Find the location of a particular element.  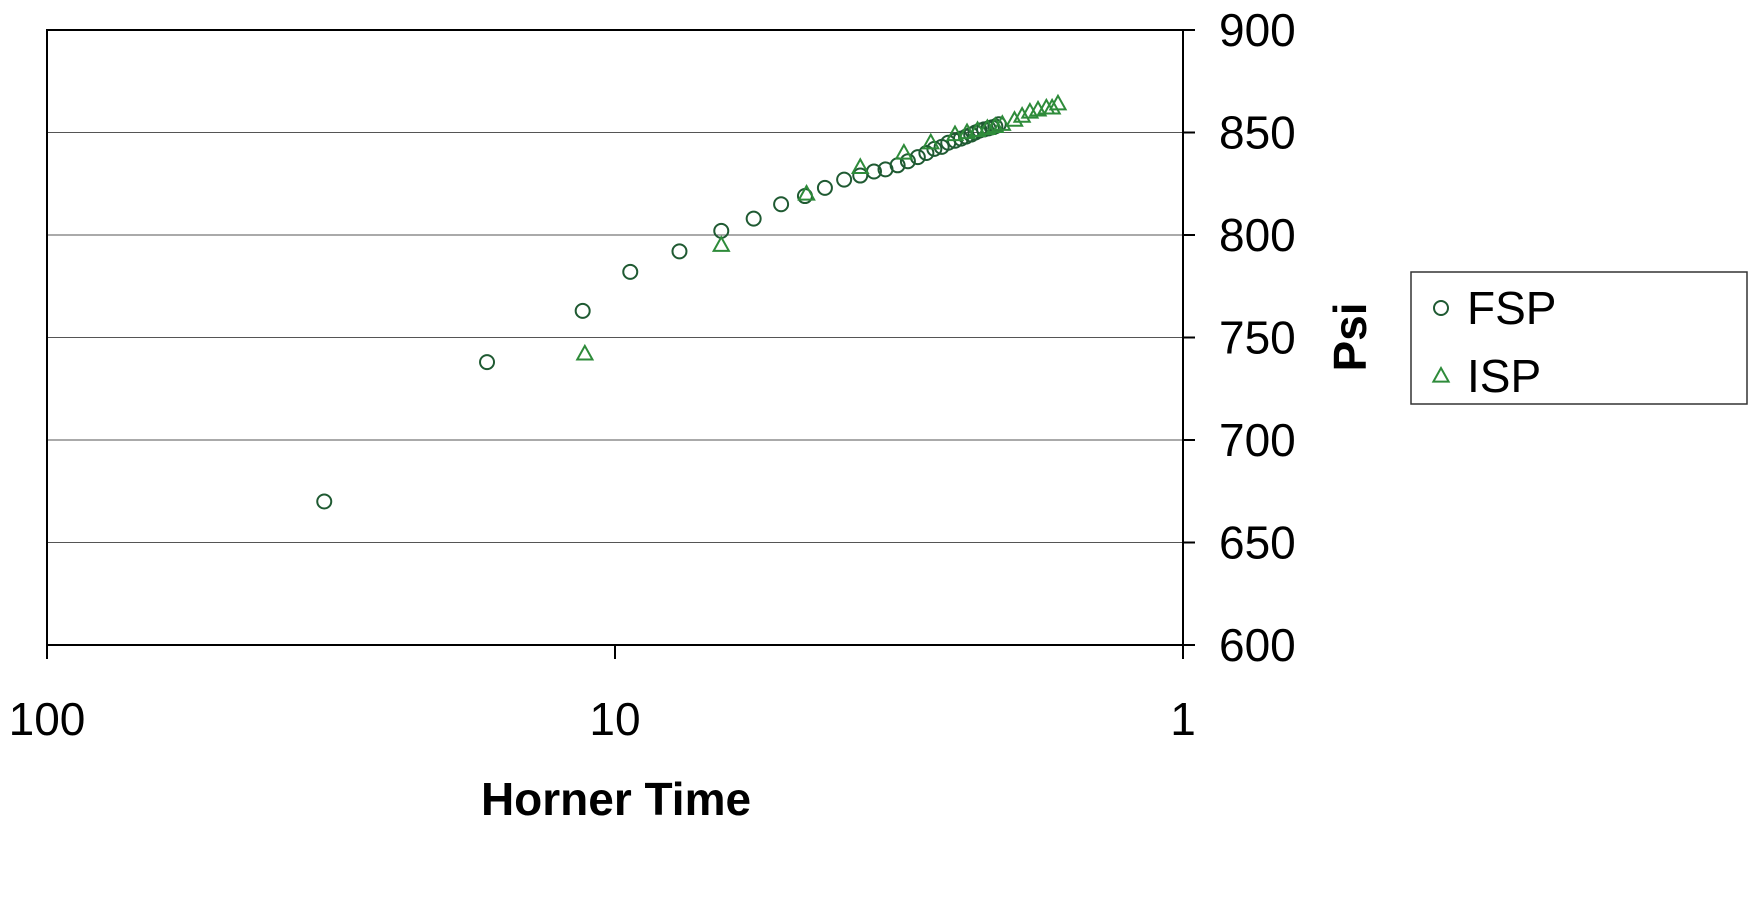

x-axis-ticks: 100 10 1 is located at coordinates (602, 695).